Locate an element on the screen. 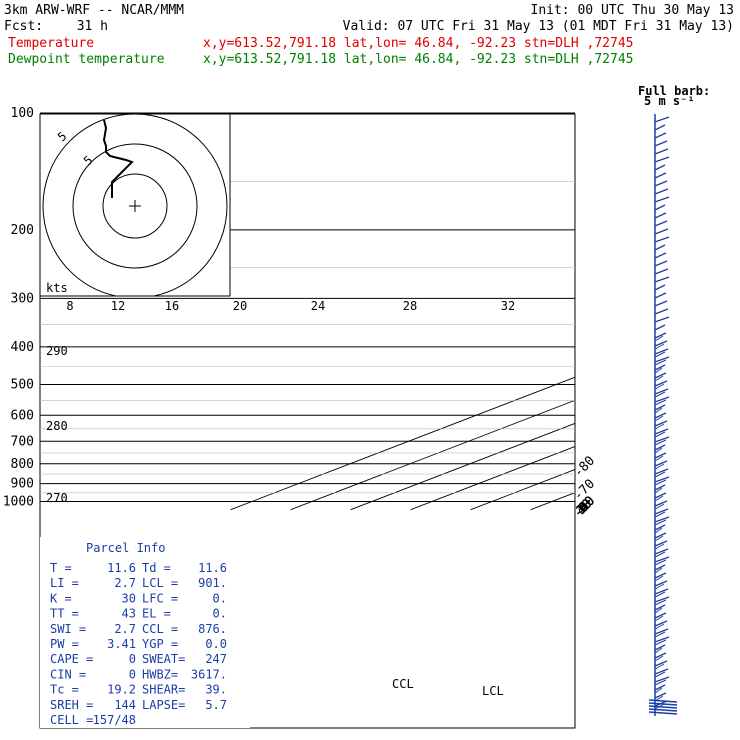 The image size is (740, 740). hodograph-trace is located at coordinates (118, 158).